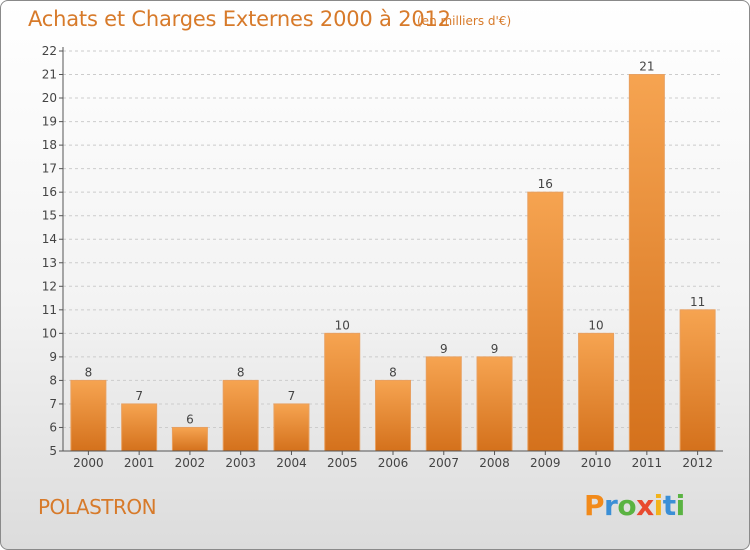  I want to click on x-tick-label: 2003, so click(240, 463).